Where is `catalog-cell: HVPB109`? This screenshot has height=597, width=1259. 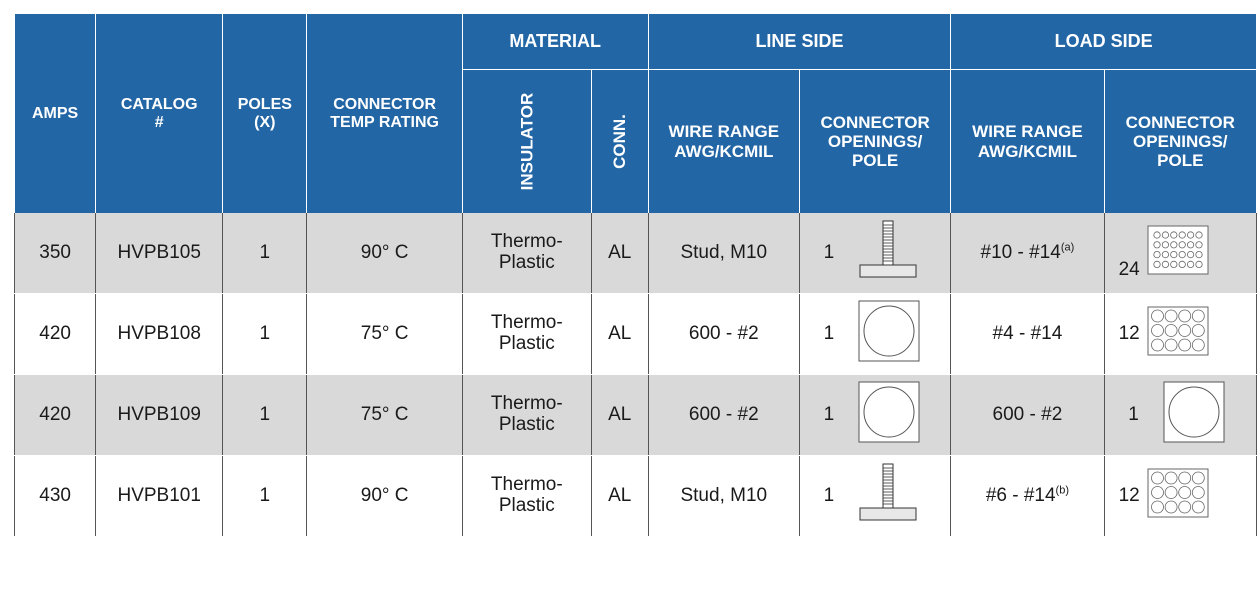 catalog-cell: HVPB109 is located at coordinates (159, 415).